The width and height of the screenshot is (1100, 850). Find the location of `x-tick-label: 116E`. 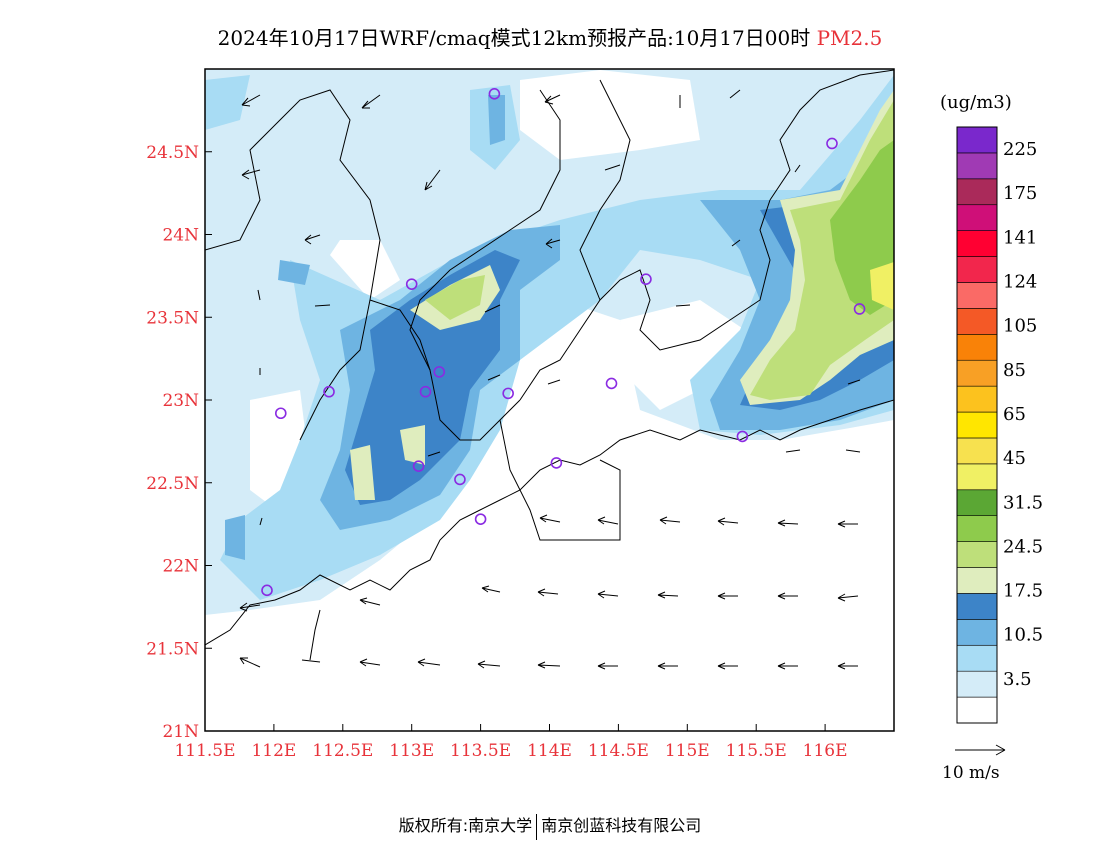

x-tick-label: 116E is located at coordinates (825, 751).